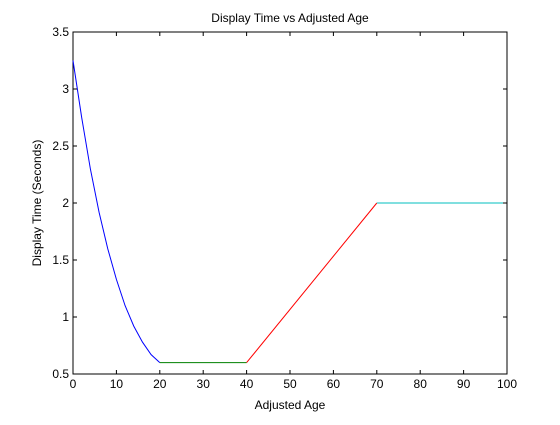  I want to click on y-tick-label: 1.5, so click(60, 260).